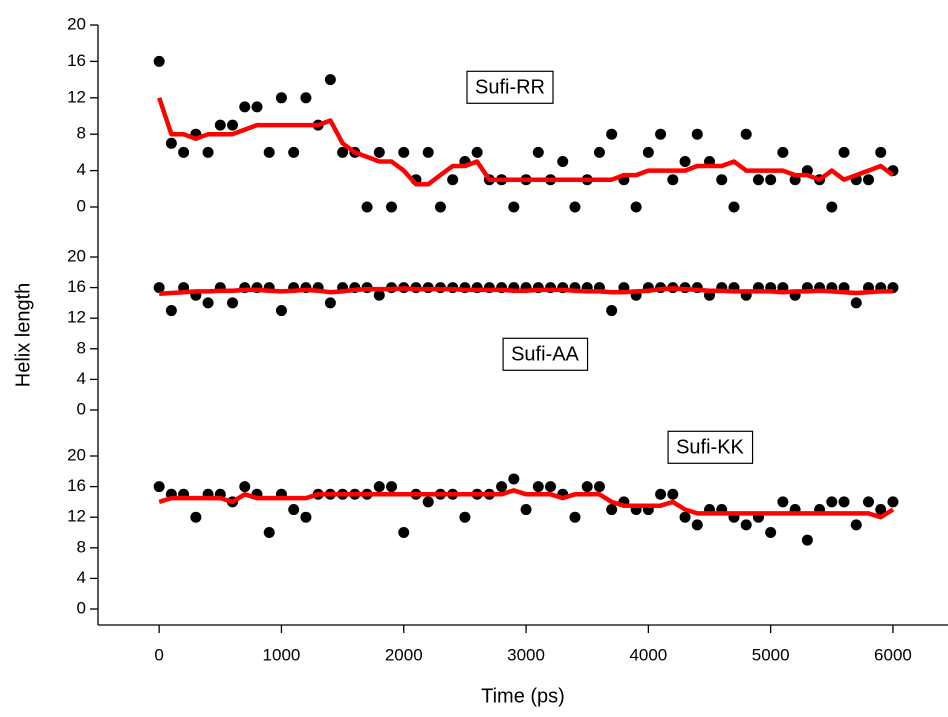  I want to click on x-tick-label: 5000, so click(771, 654).